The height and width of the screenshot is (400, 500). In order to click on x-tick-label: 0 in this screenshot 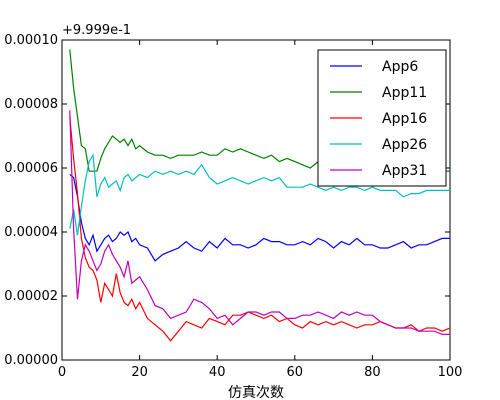, I will do `click(62, 372)`.